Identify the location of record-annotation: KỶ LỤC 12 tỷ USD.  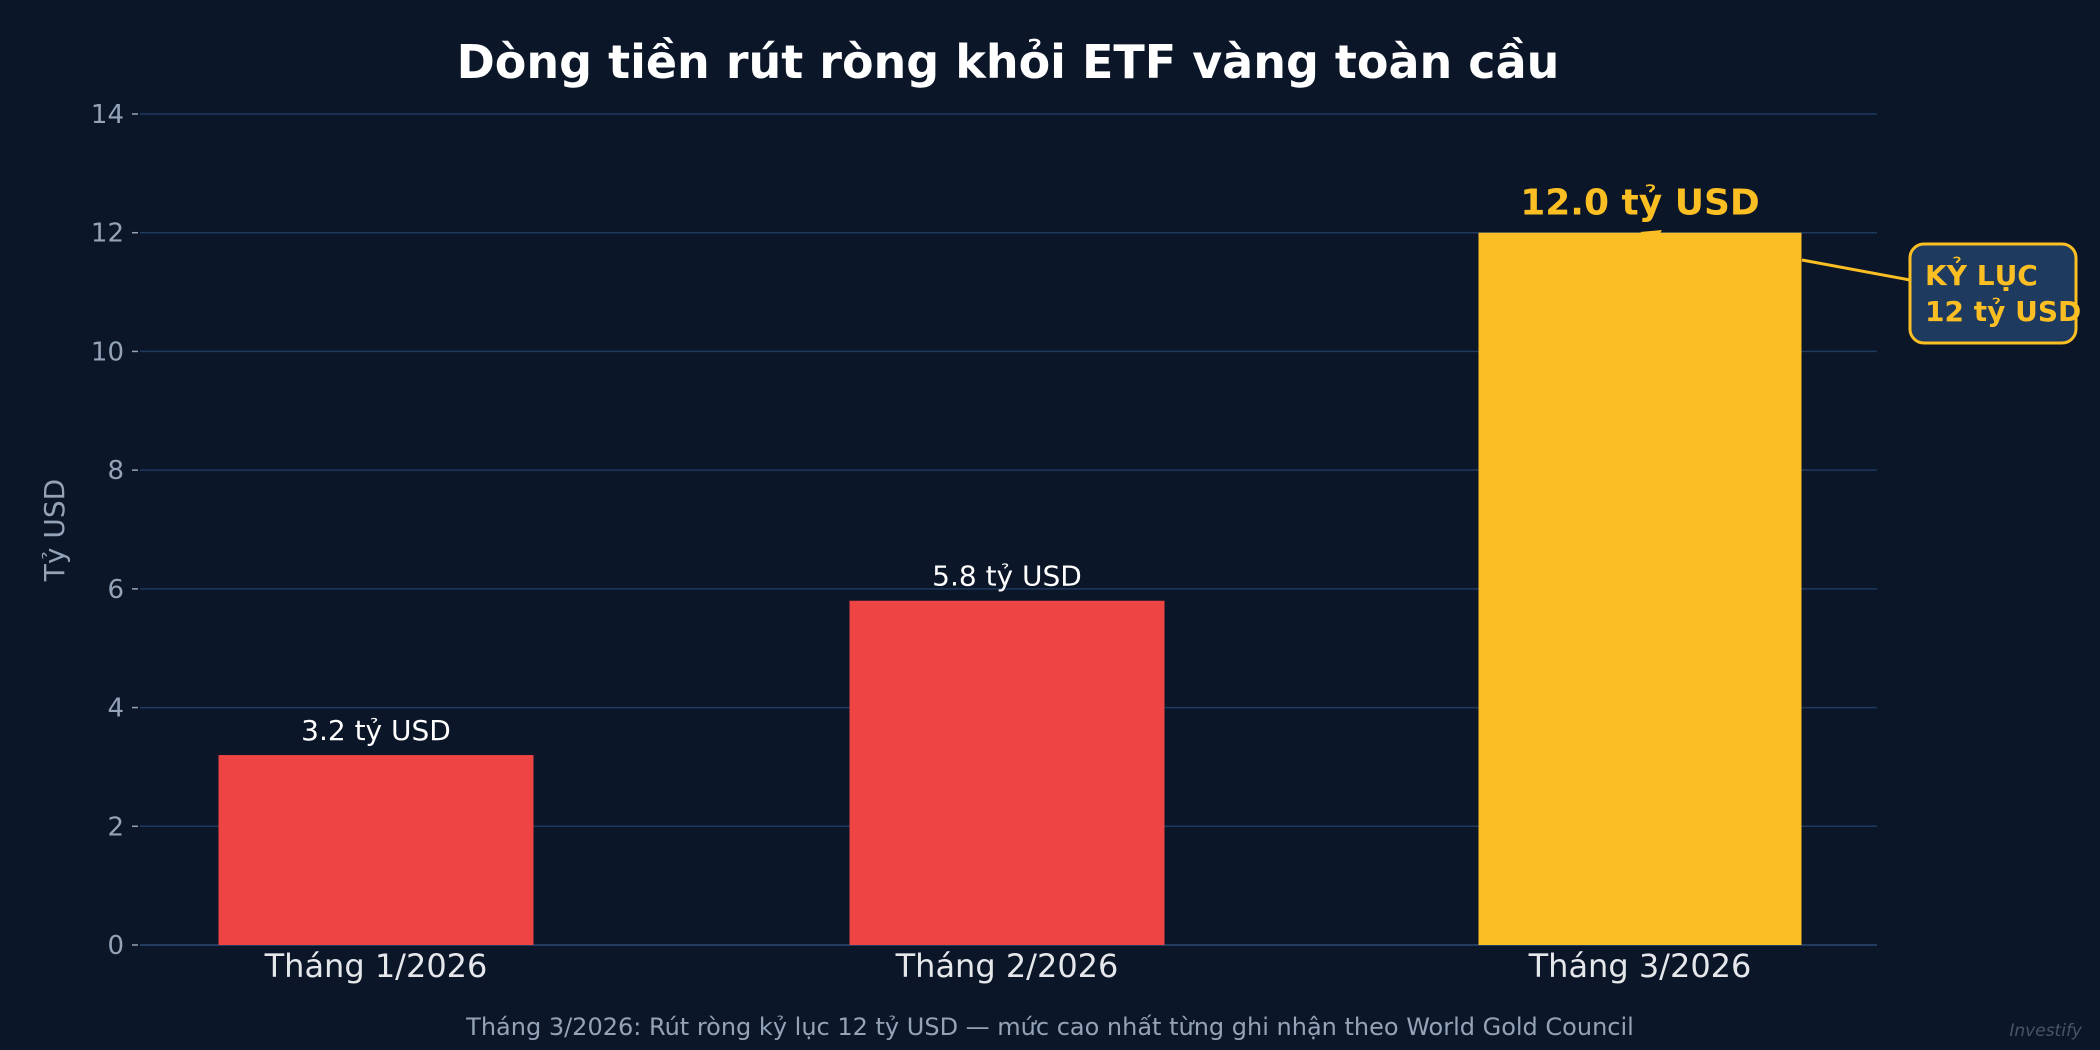
(1860, 287).